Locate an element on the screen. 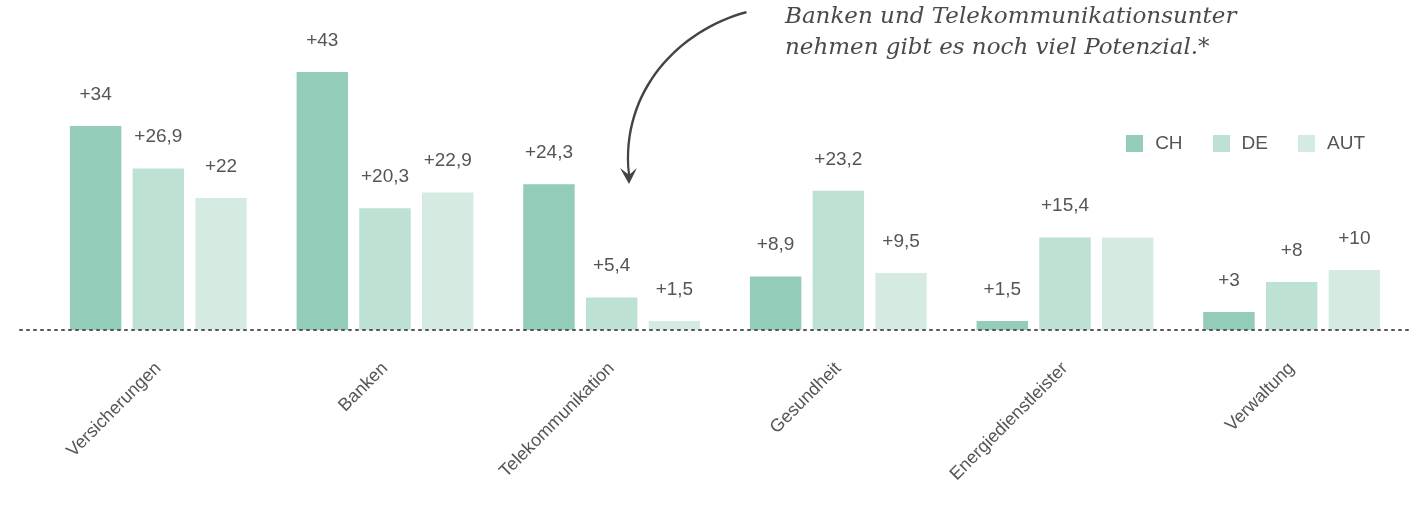 Image resolution: width=1420 pixels, height=518 pixels. data-label: +20,3 is located at coordinates (385, 175).